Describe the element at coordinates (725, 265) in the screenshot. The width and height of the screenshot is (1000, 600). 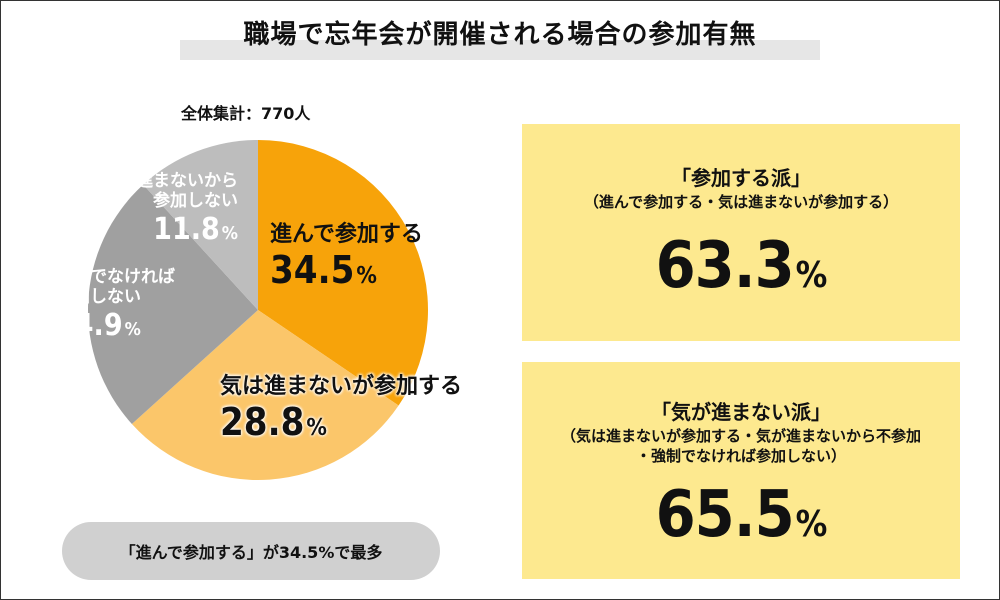
I see `box-value: 63.3` at that location.